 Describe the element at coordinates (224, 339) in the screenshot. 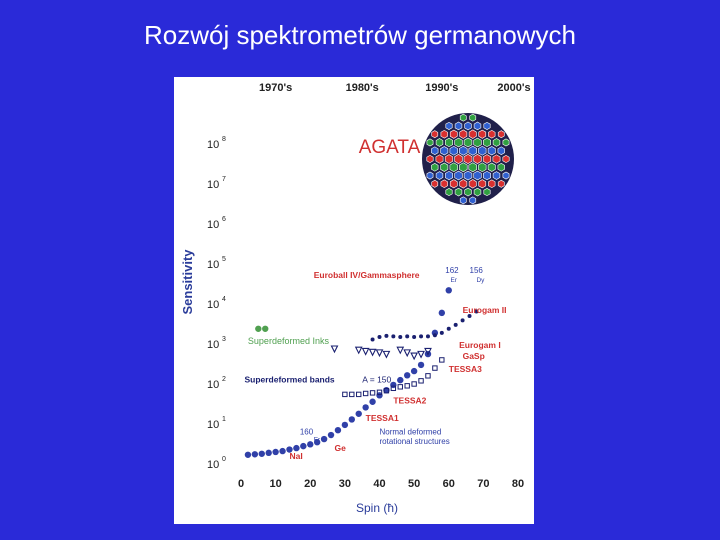

I see `y-tick-exponent: 3` at that location.